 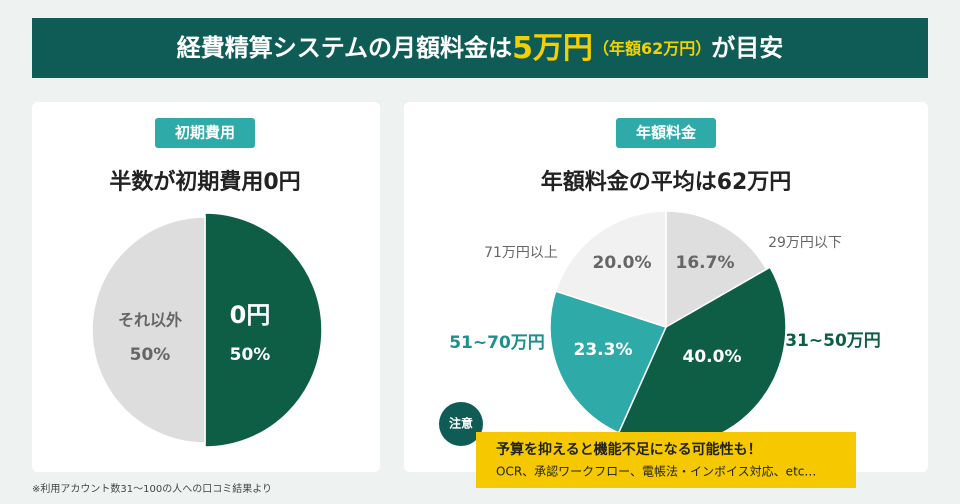 I want to click on value-label: 20.0%, so click(x=622, y=263).